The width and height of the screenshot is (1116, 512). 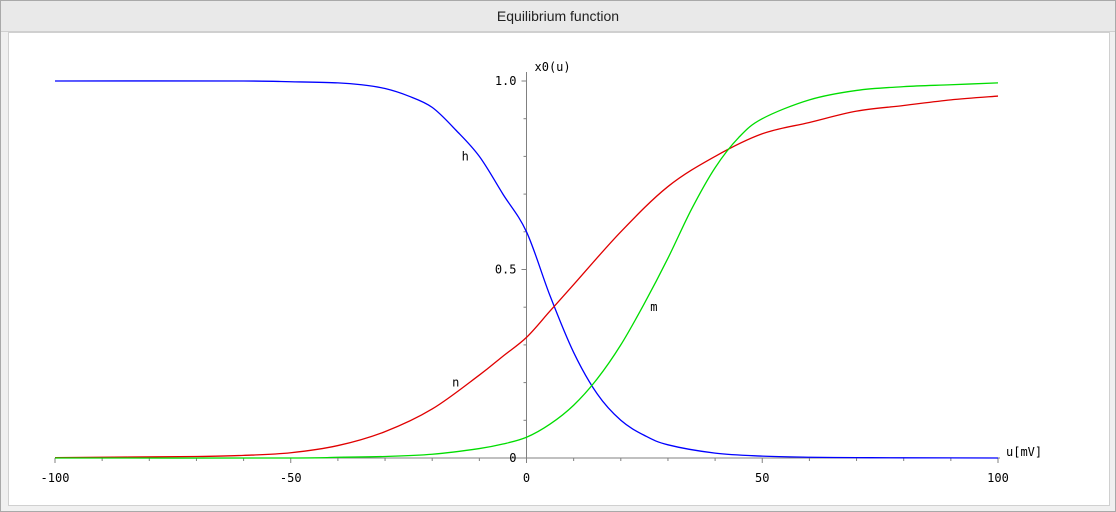 I want to click on series-label-n: n, so click(x=455, y=383).